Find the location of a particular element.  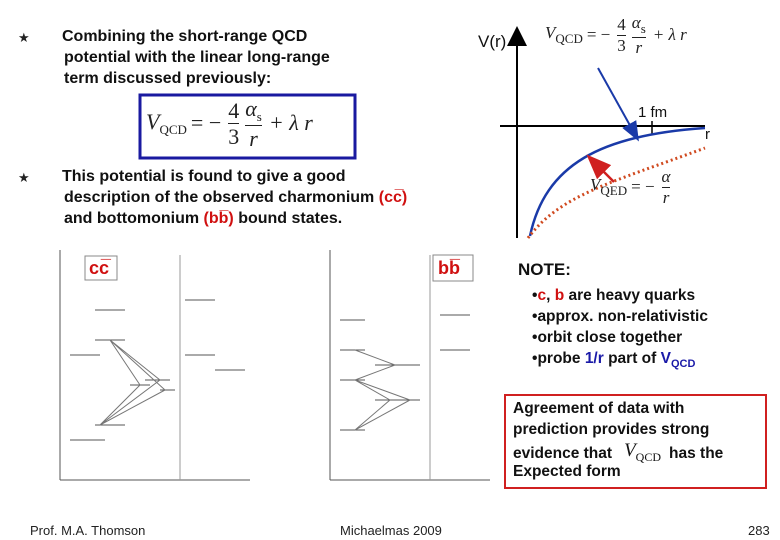

bb-label-box is located at coordinates (453, 268).